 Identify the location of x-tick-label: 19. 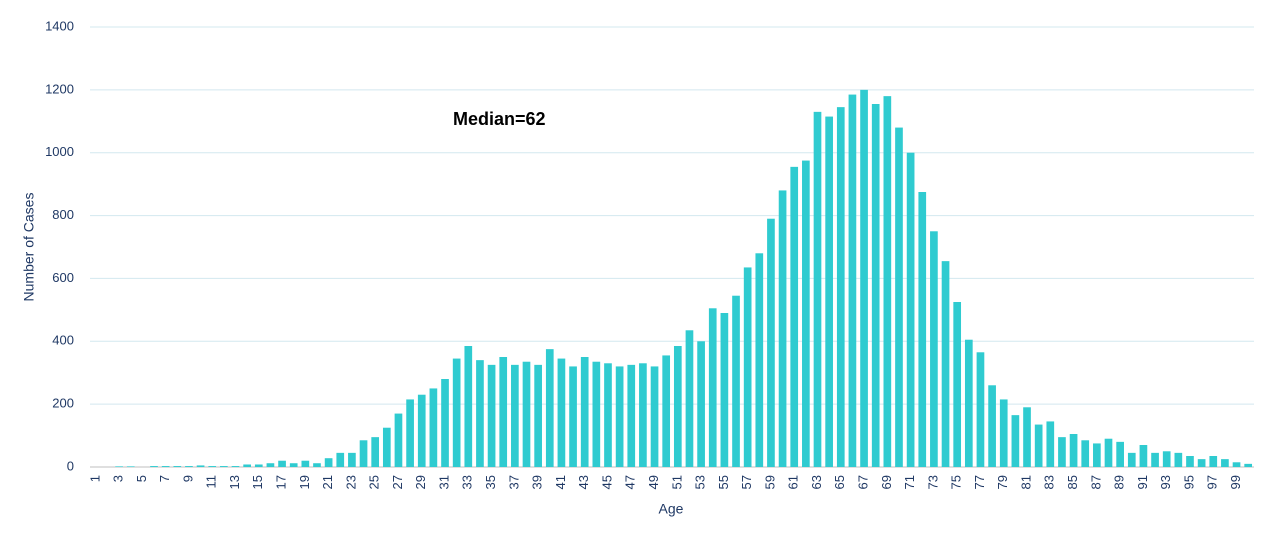
(304, 482).